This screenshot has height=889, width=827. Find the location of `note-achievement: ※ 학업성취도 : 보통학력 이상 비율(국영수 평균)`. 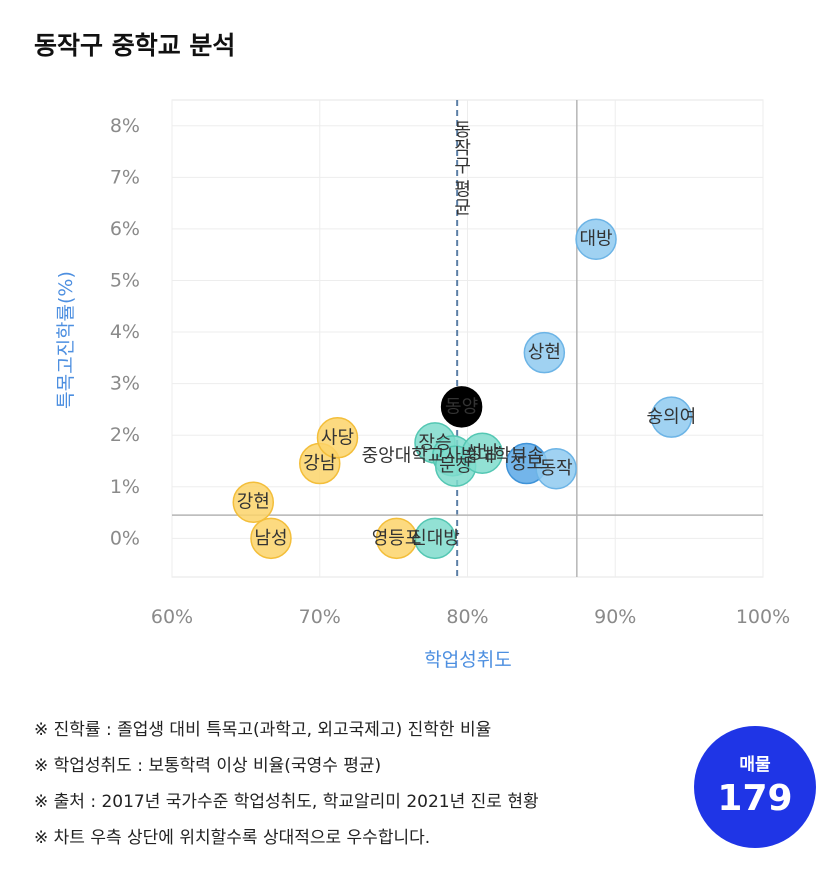

note-achievement: ※ 학업성취도 : 보통학력 이상 비율(국영수 평균) is located at coordinates (208, 766).